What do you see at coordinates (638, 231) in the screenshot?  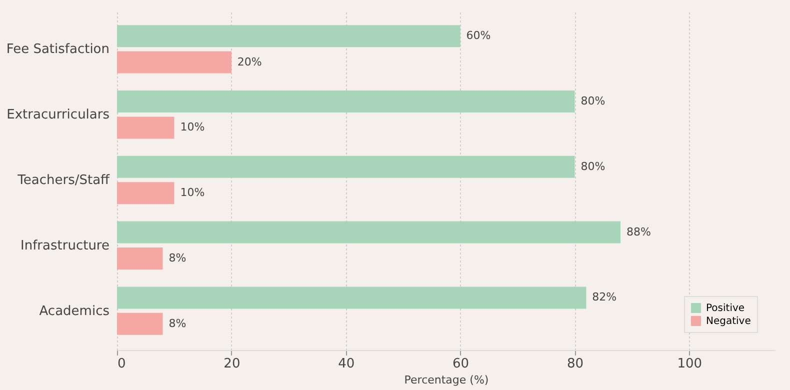 I see `data-label: 88%` at bounding box center [638, 231].